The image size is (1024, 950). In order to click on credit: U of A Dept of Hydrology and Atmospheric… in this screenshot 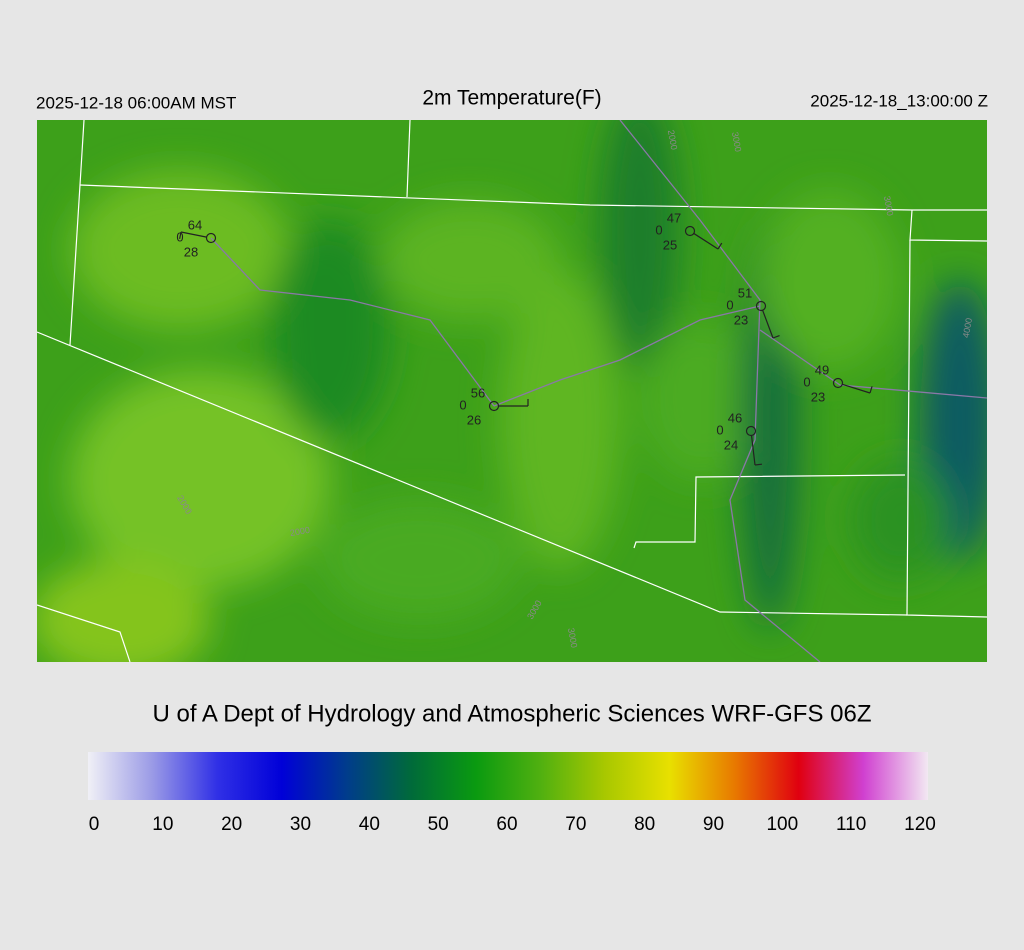, I will do `click(512, 713)`.